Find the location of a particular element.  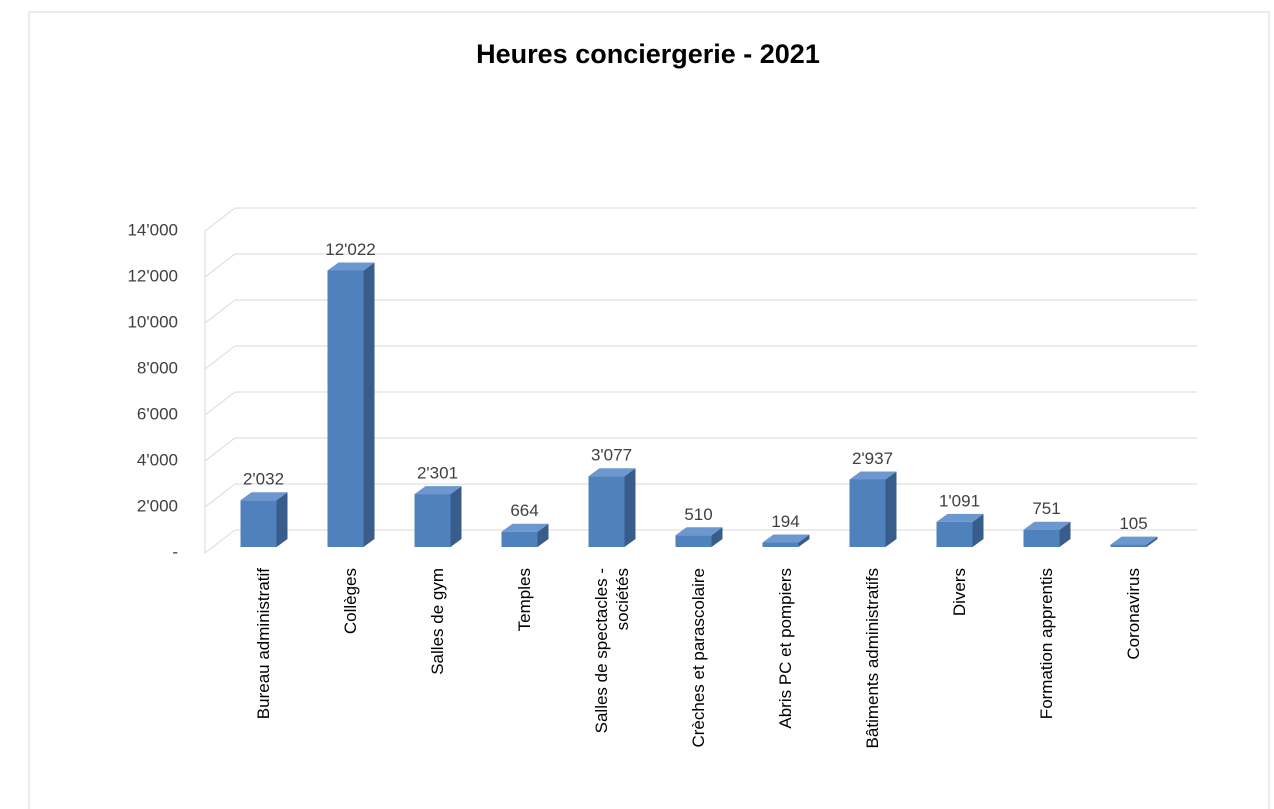

y-tick-label: - is located at coordinates (175, 551).